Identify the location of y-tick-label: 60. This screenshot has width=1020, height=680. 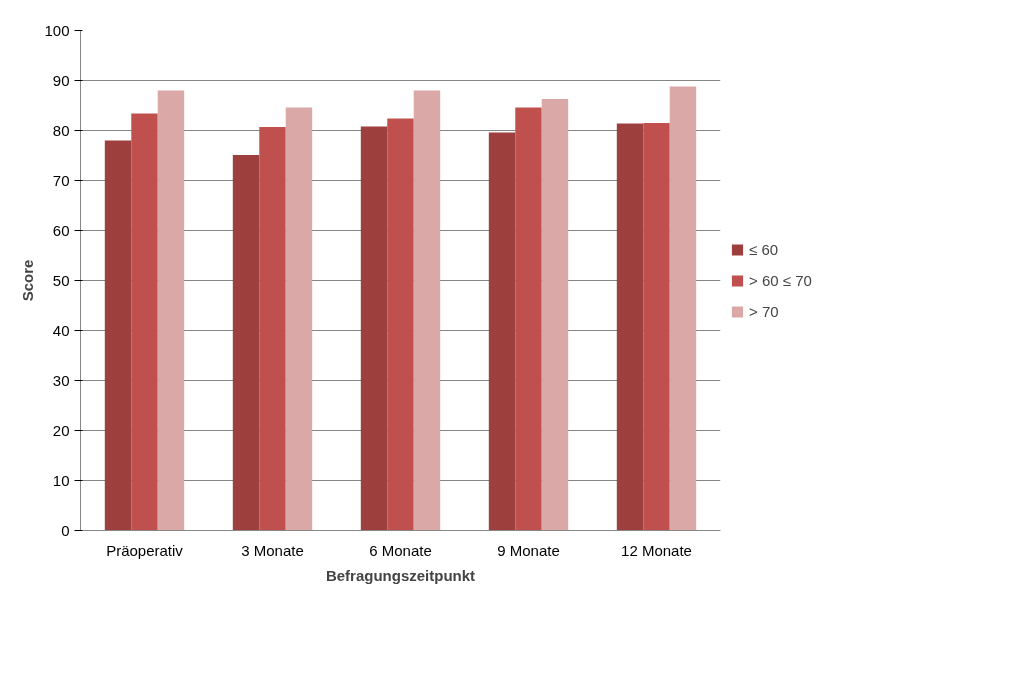
(61, 230).